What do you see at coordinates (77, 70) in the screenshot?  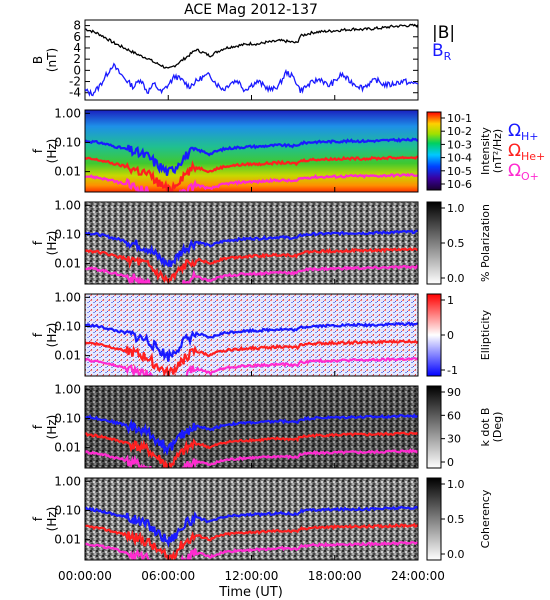 I see `field-y-tick-label: 0` at bounding box center [77, 70].